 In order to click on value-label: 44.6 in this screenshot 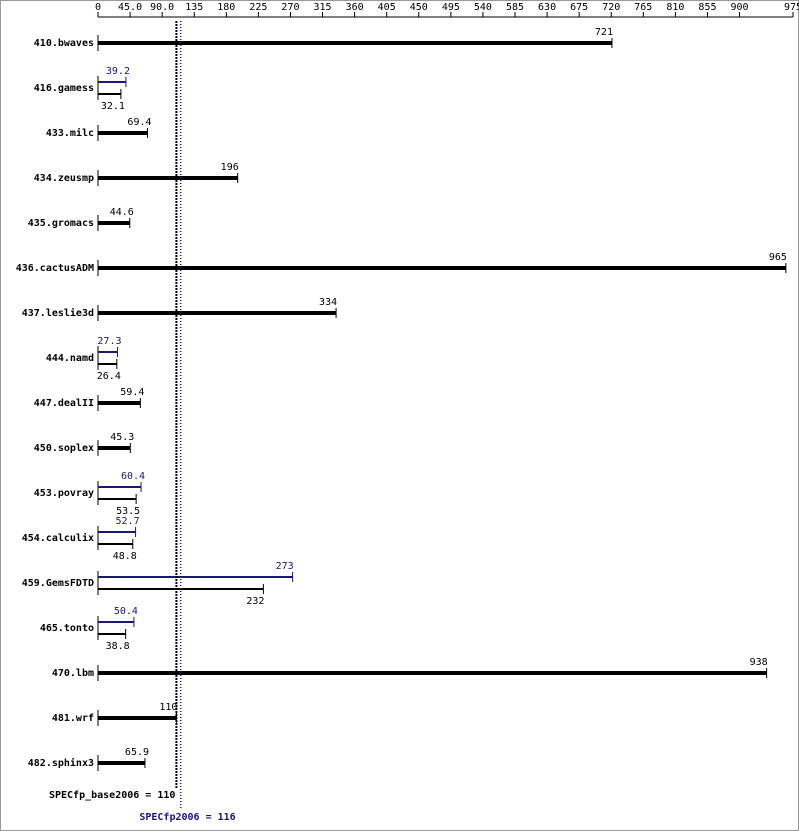, I will do `click(122, 212)`.